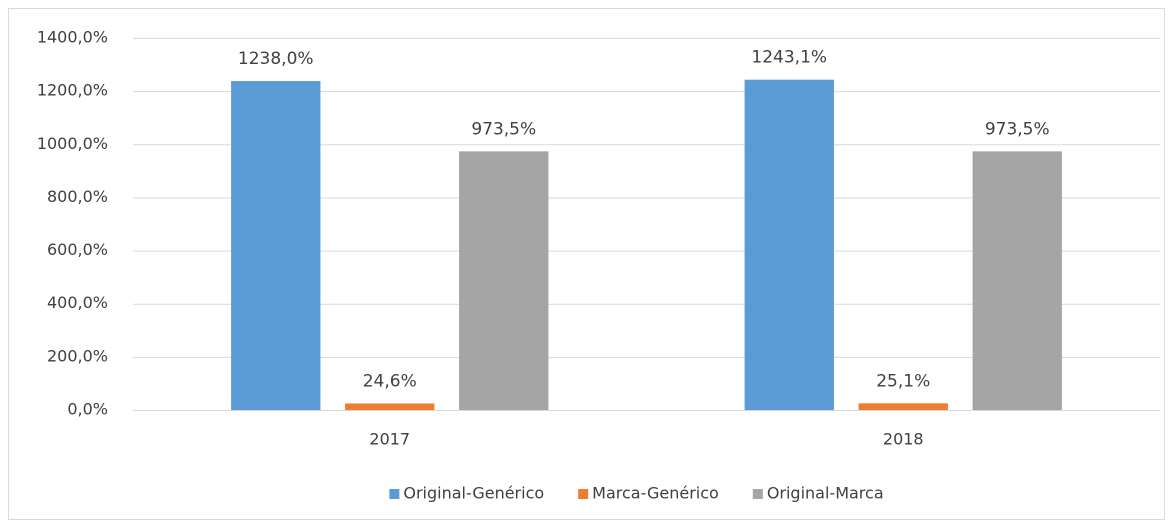 Image resolution: width=1172 pixels, height=529 pixels. Describe the element at coordinates (276, 59) in the screenshot. I see `data-label: 1238,0%` at that location.